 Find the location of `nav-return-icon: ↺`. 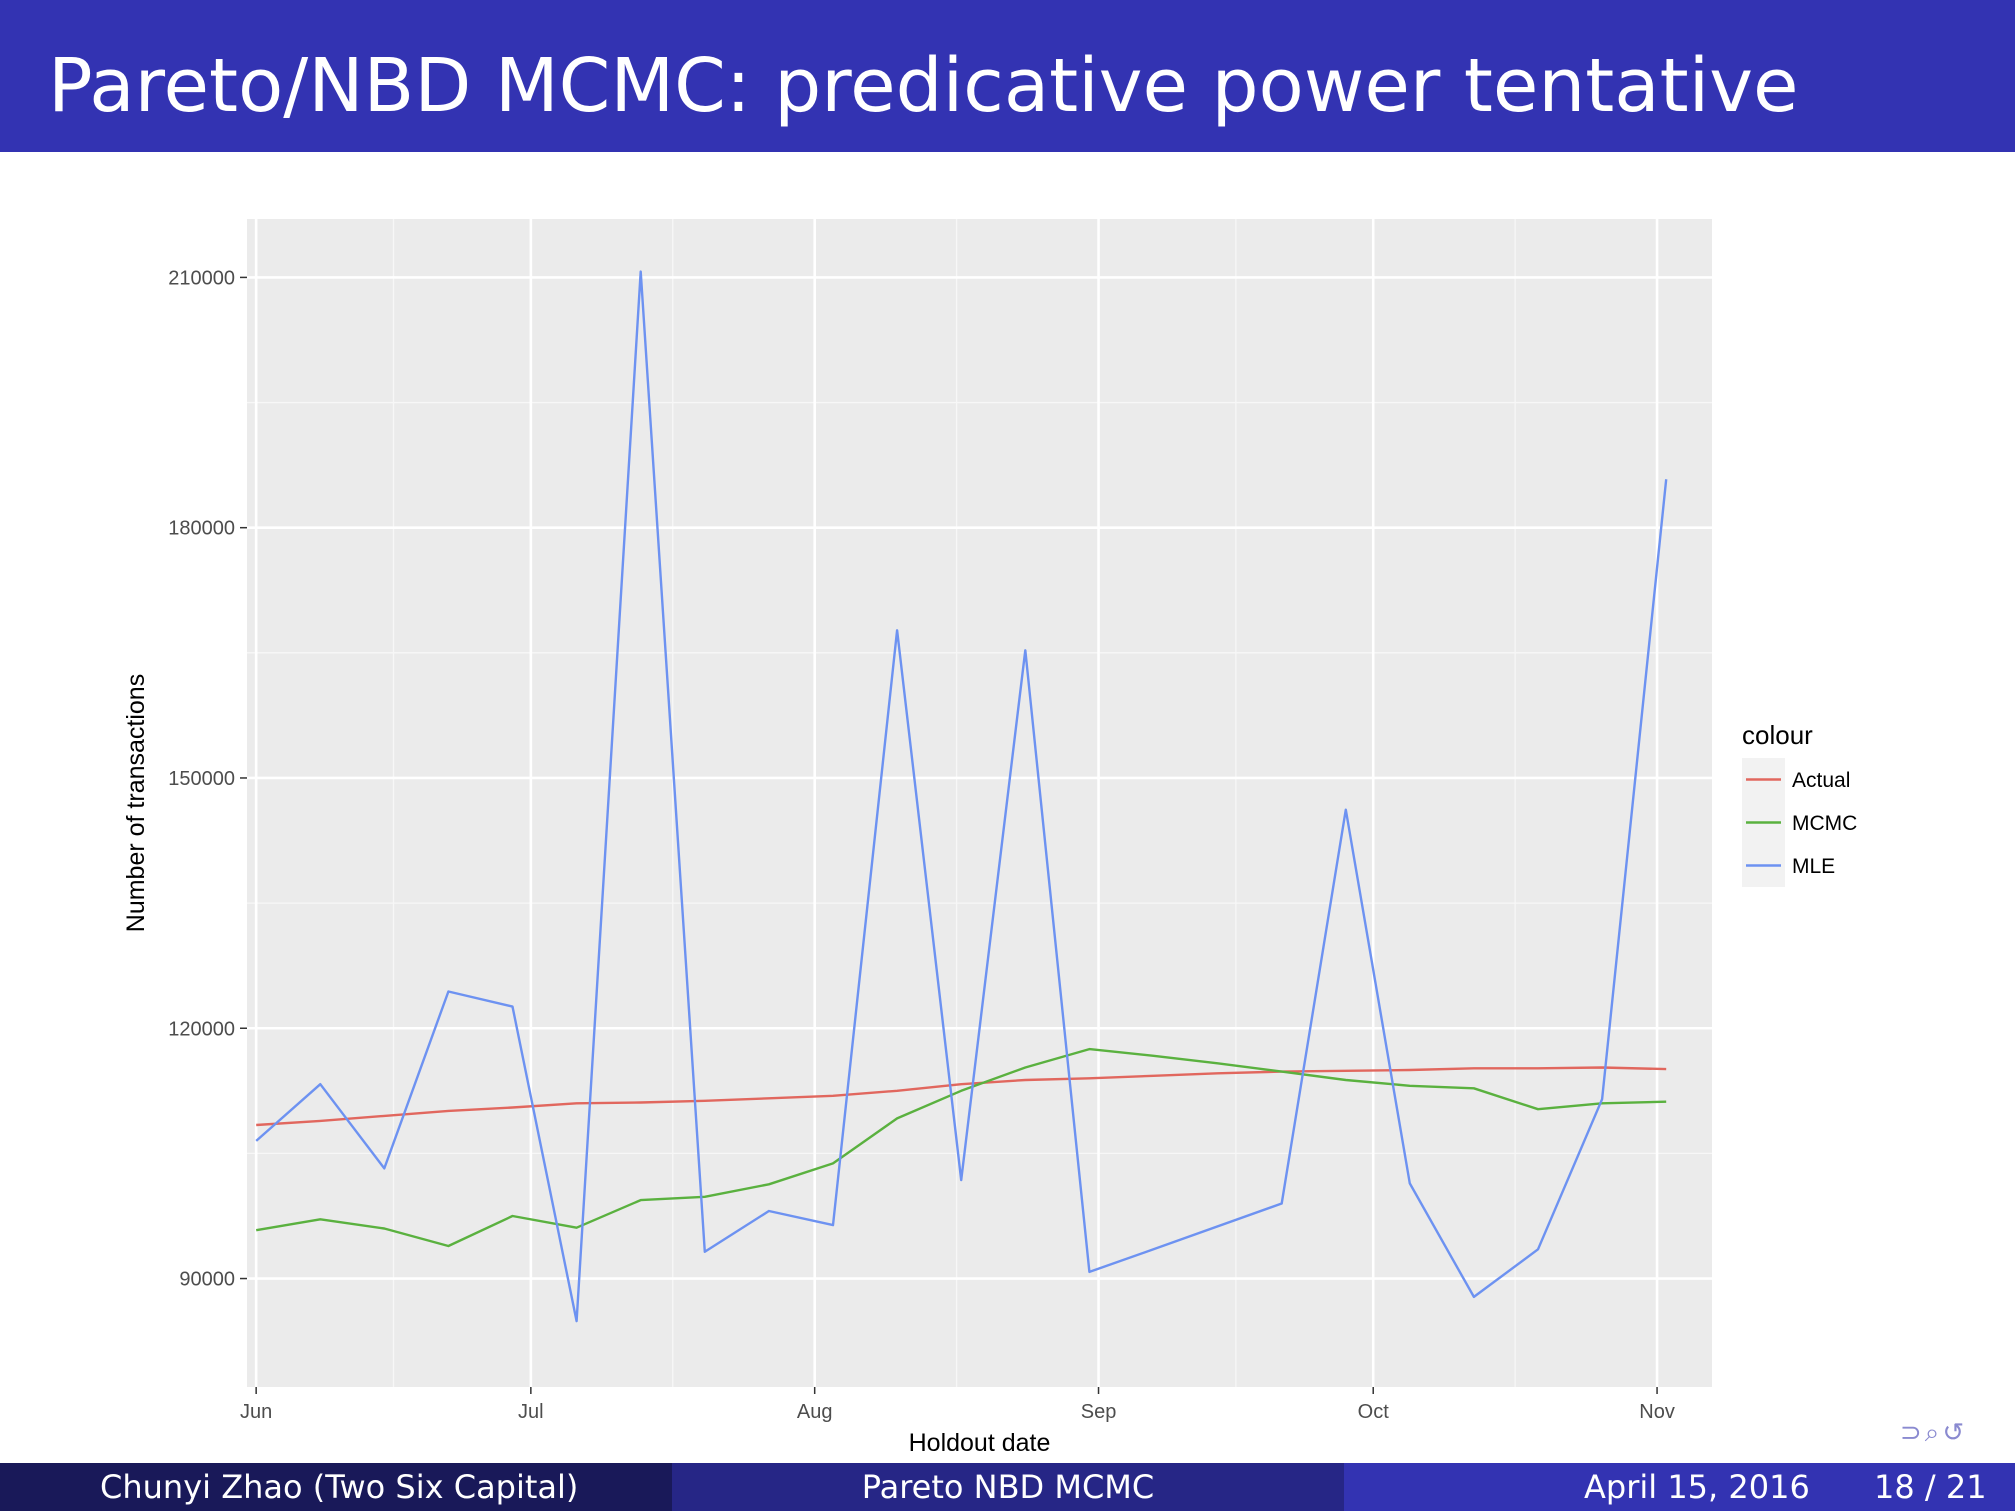

nav-return-icon: ↺ is located at coordinates (1955, 1433).